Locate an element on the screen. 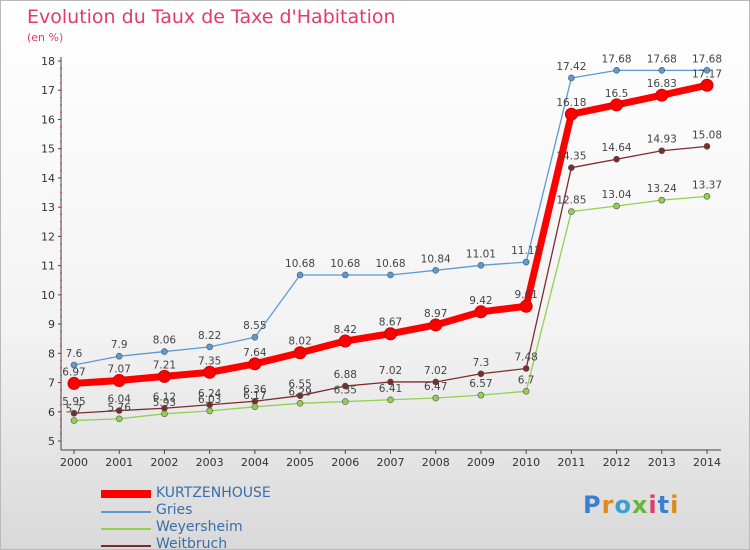 The width and height of the screenshot is (750, 550). data-label: 8.22 is located at coordinates (209, 336).